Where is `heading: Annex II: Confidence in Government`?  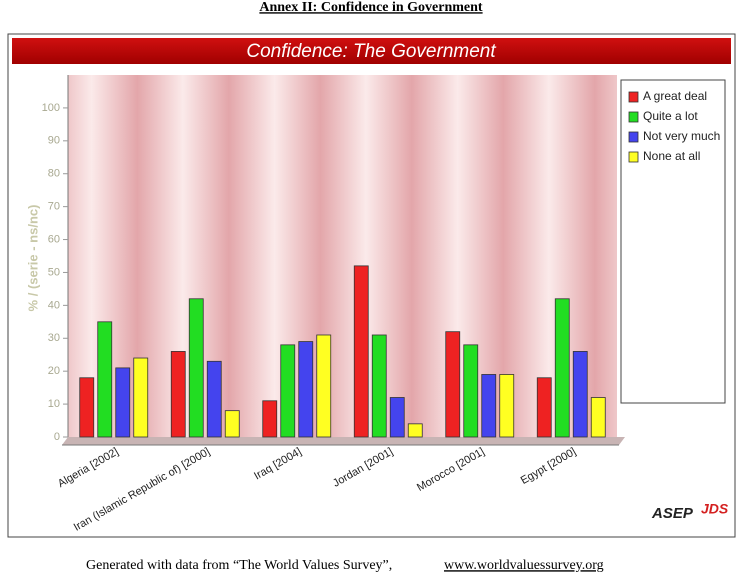
heading: Annex II: Confidence in Government is located at coordinates (371, 7).